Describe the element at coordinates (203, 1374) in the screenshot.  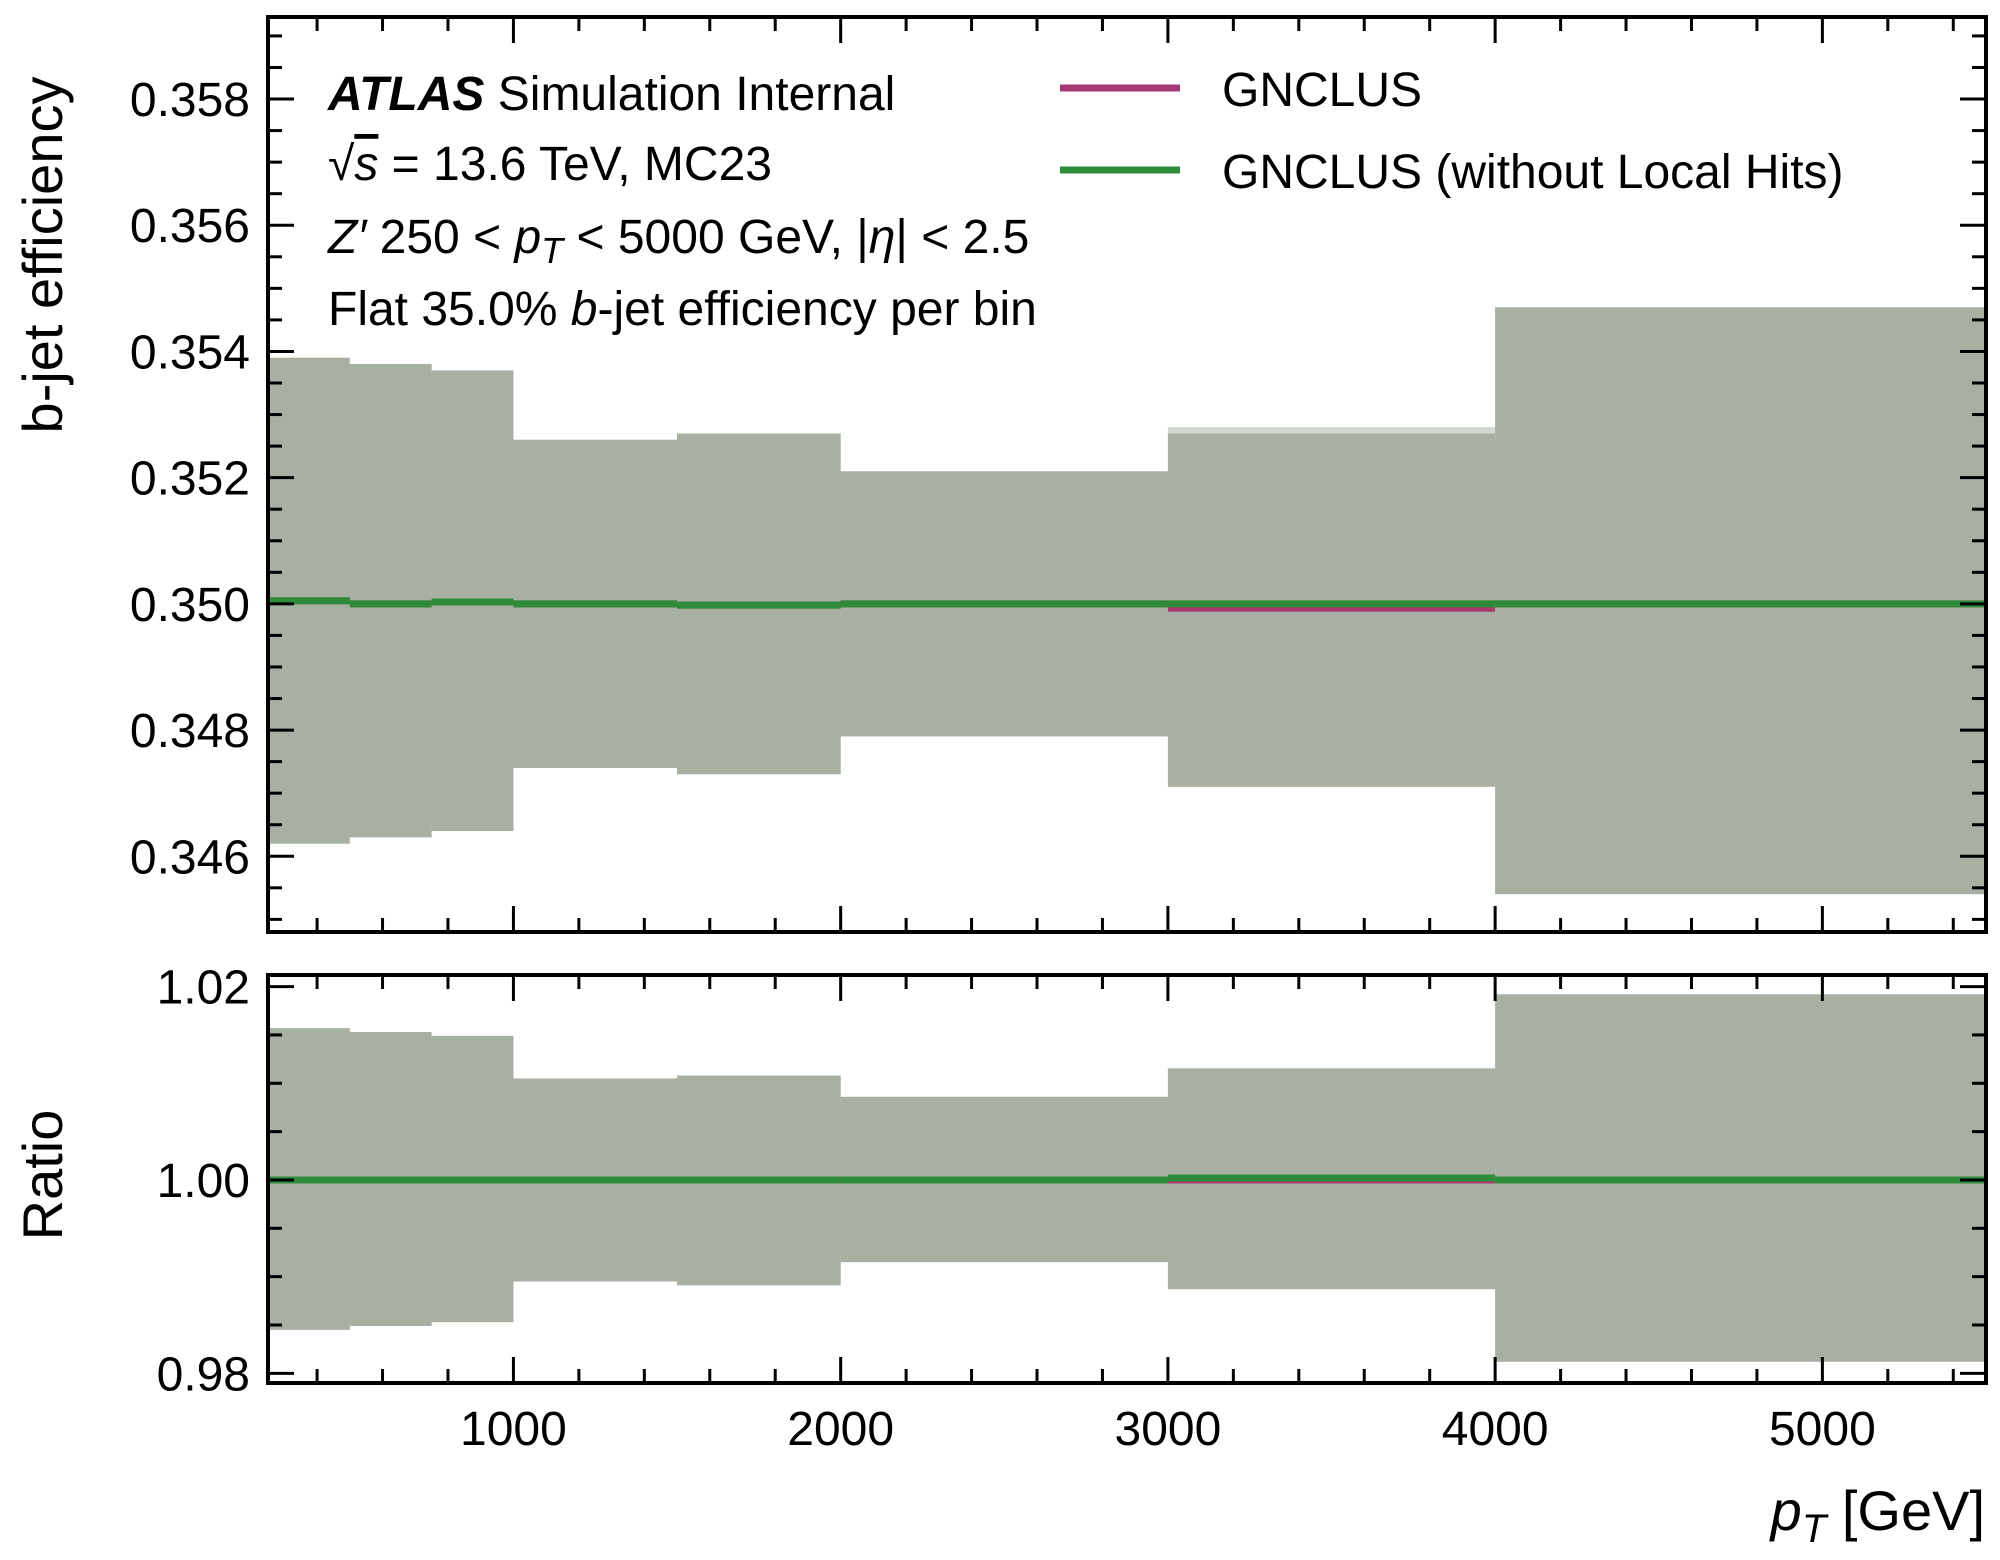
I see `ratio-ytick-label: 0.98` at that location.